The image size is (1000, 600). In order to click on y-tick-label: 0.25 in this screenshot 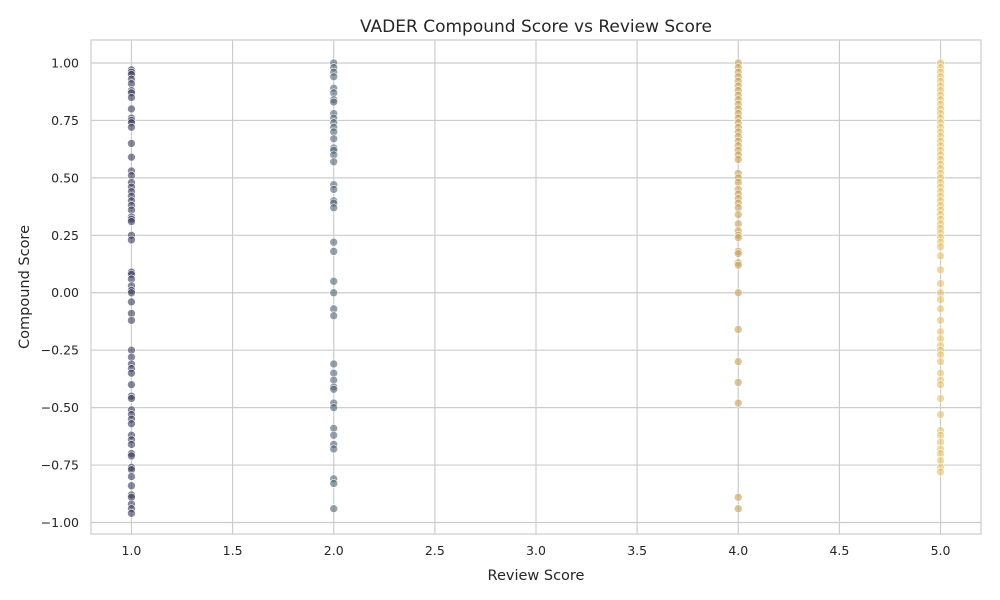, I will do `click(65, 235)`.